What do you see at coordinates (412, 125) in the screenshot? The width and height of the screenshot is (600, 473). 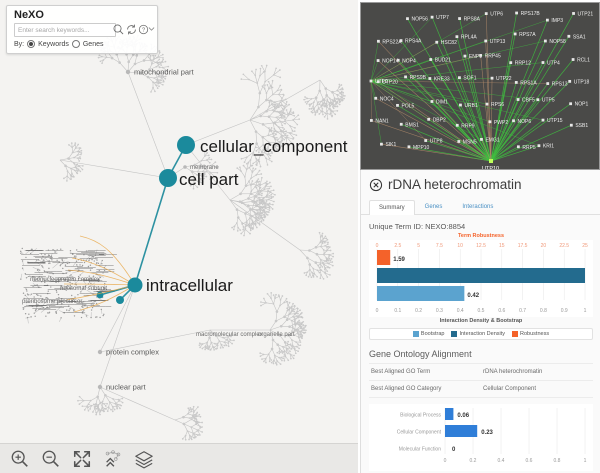 I see `gene-label: BMS1` at bounding box center [412, 125].